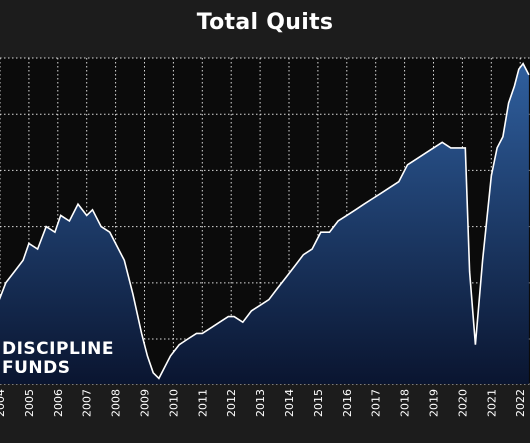 Image resolution: width=530 pixels, height=443 pixels. What do you see at coordinates (36, 368) in the screenshot?
I see `brand-logo-line2: FUNDS` at bounding box center [36, 368].